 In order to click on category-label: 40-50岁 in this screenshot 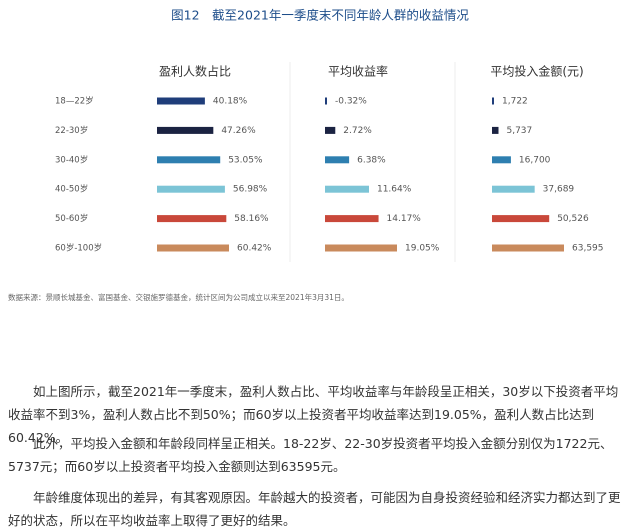, I will do `click(71, 189)`.